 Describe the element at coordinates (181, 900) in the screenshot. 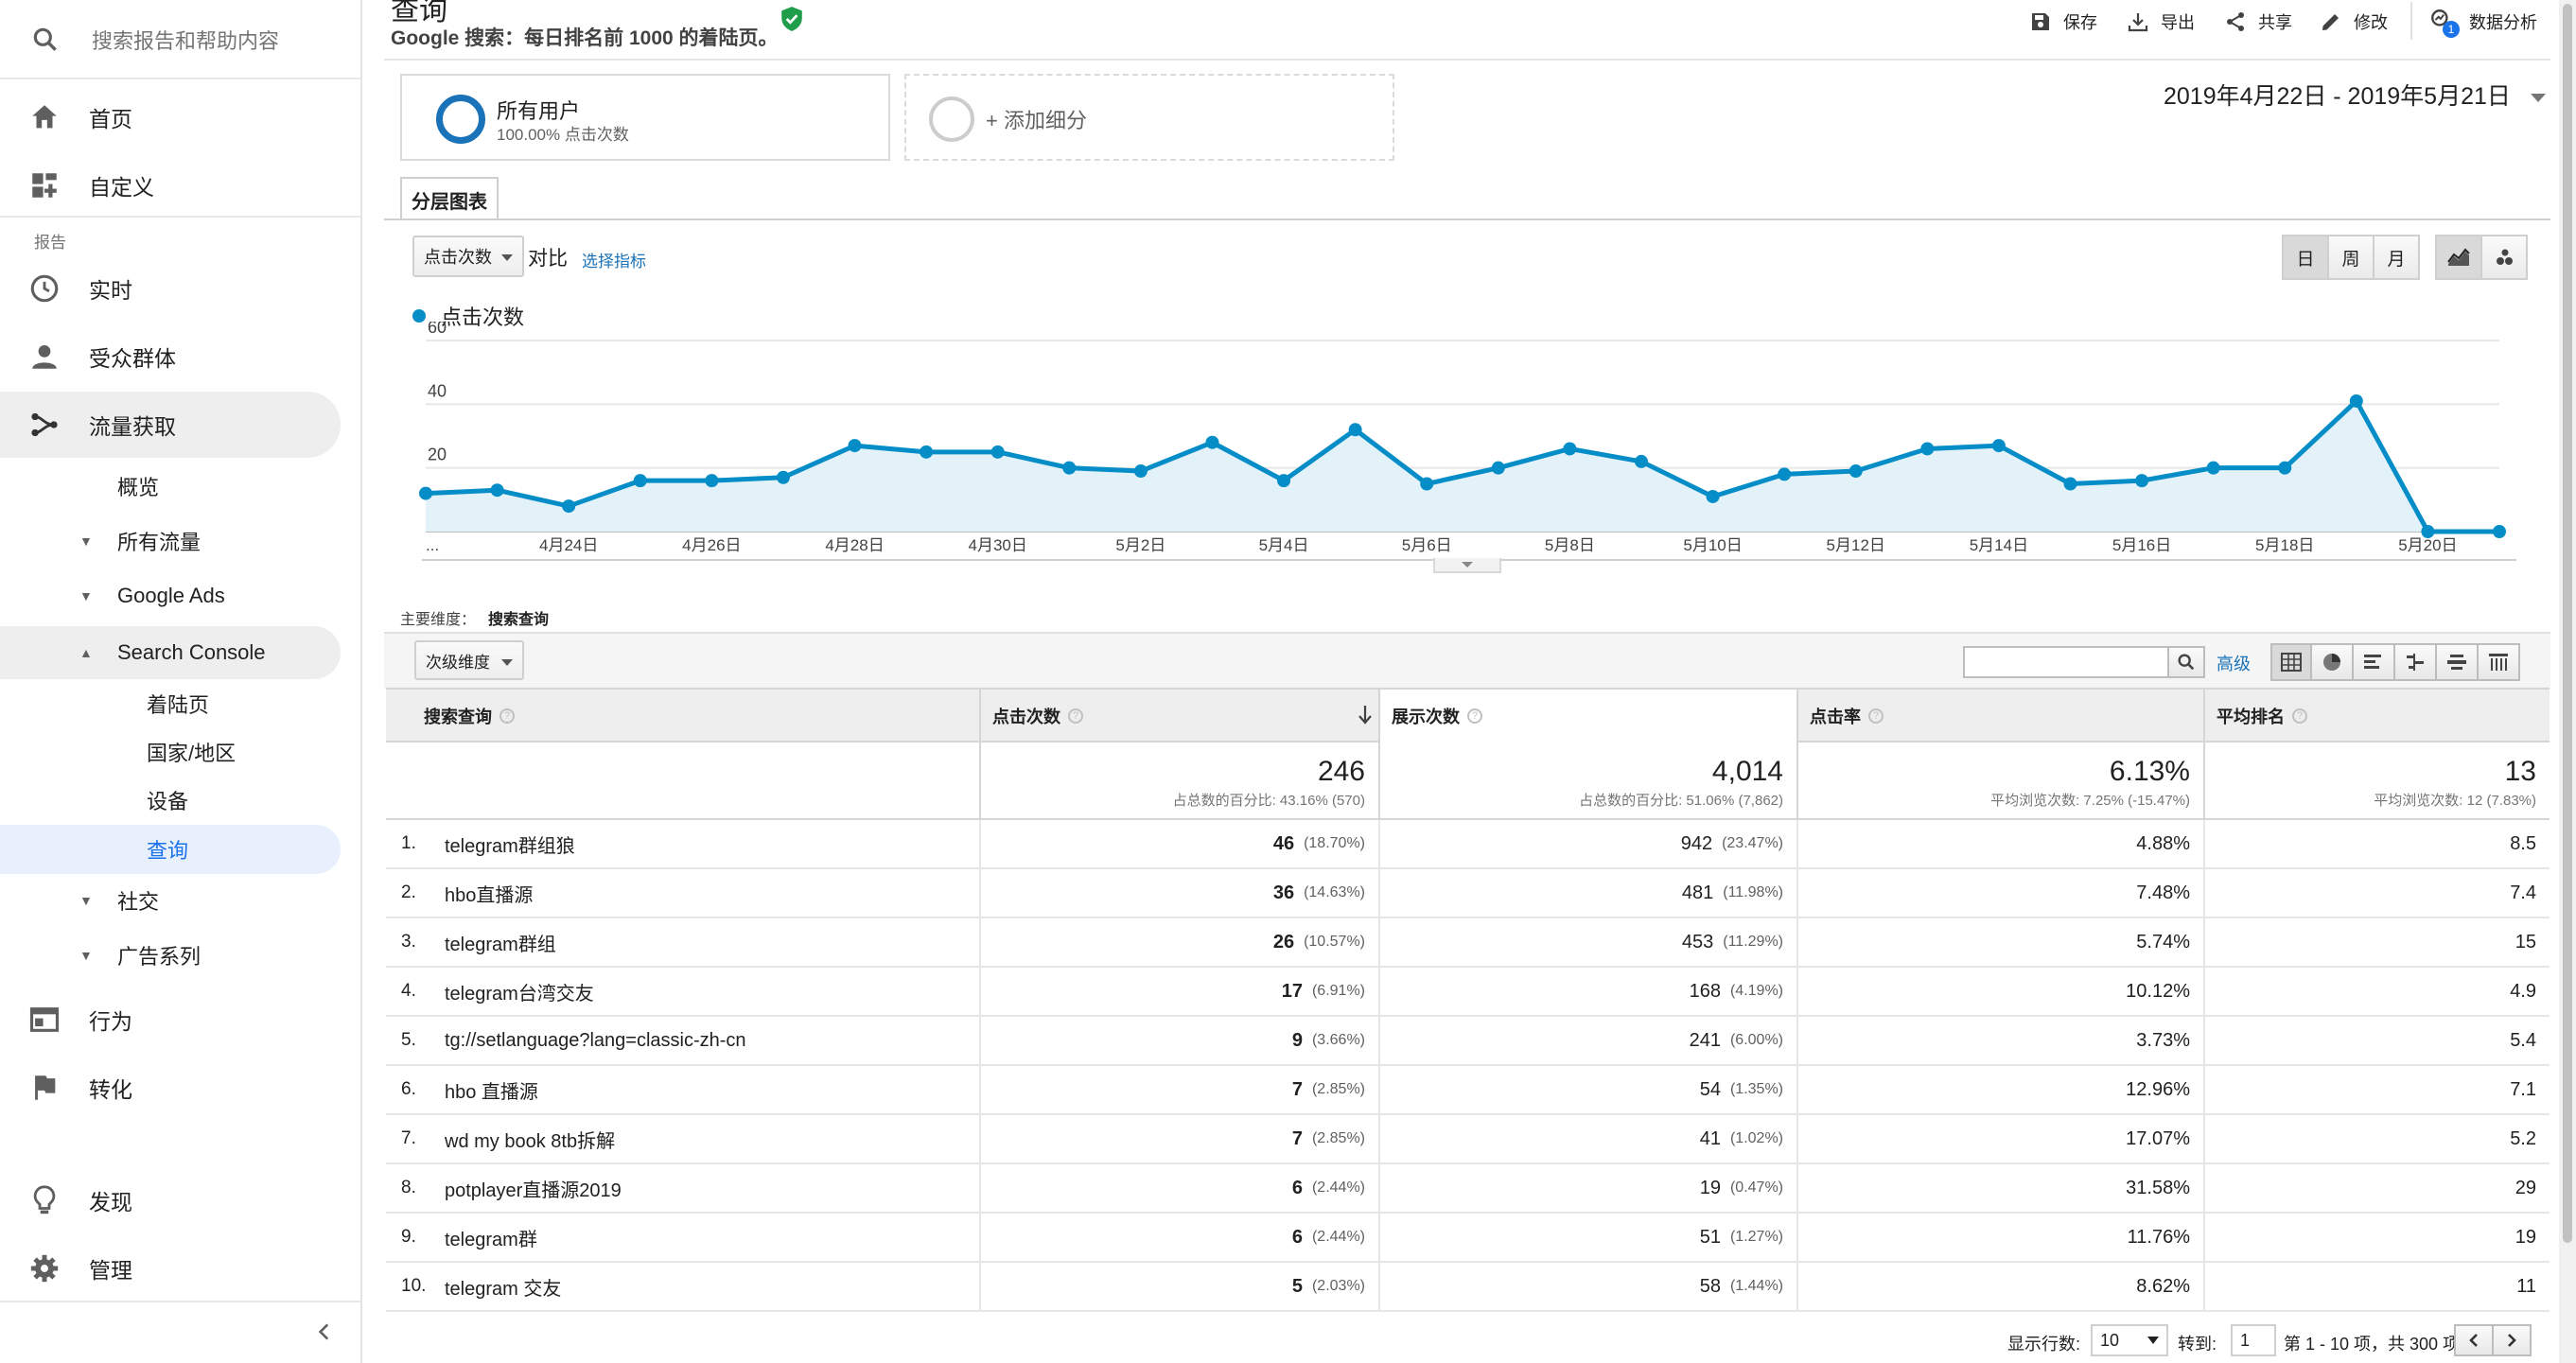

I see `nav-social: ▼ 社交` at that location.